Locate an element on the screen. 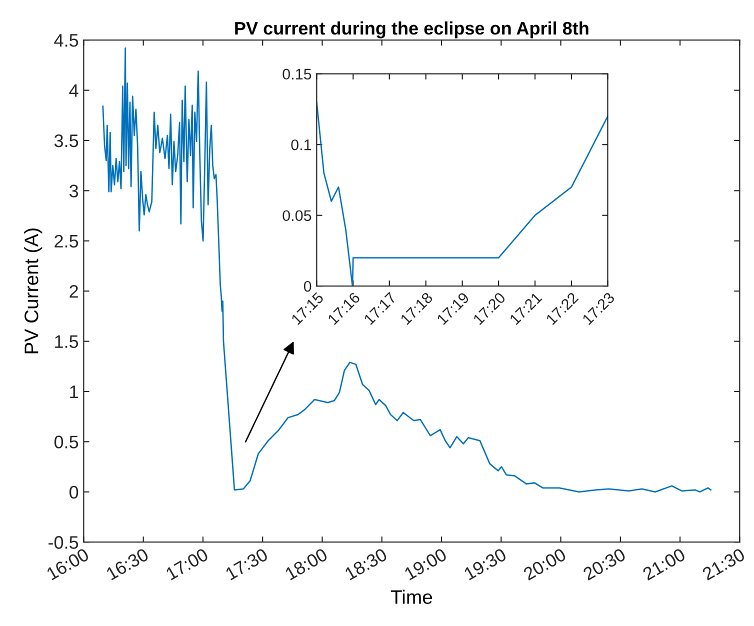  y-axis-title: PV Current (A) is located at coordinates (33, 291).